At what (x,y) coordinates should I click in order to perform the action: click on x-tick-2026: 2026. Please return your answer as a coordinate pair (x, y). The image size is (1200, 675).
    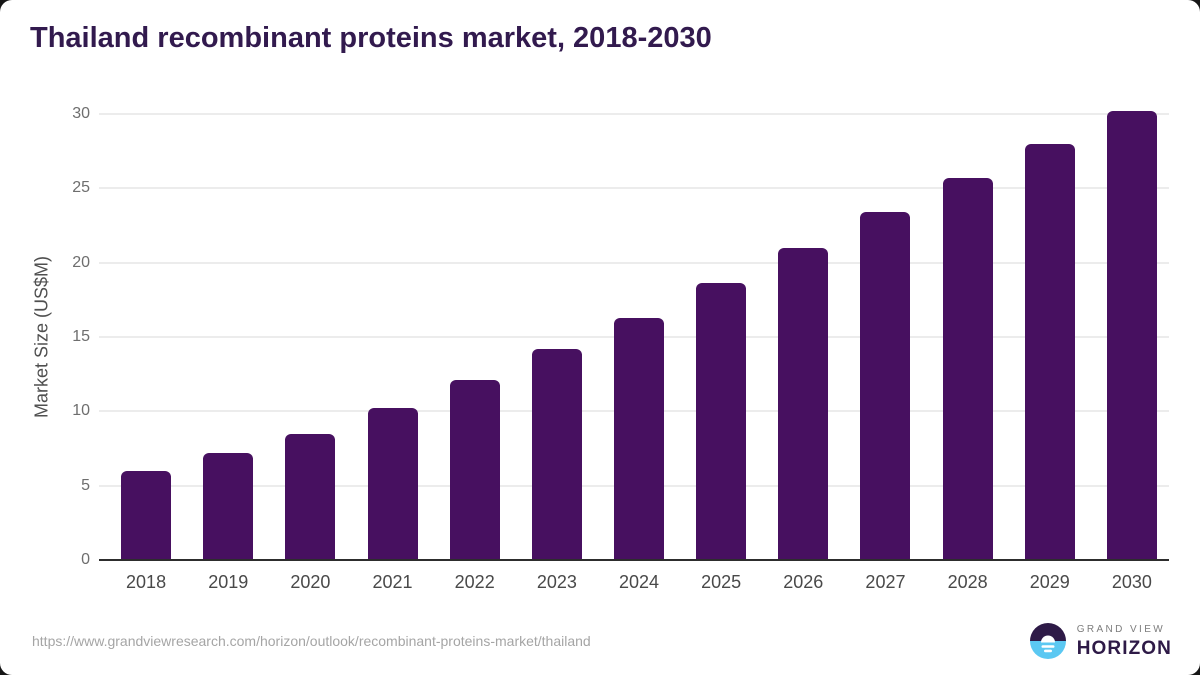
    Looking at the image, I should click on (803, 582).